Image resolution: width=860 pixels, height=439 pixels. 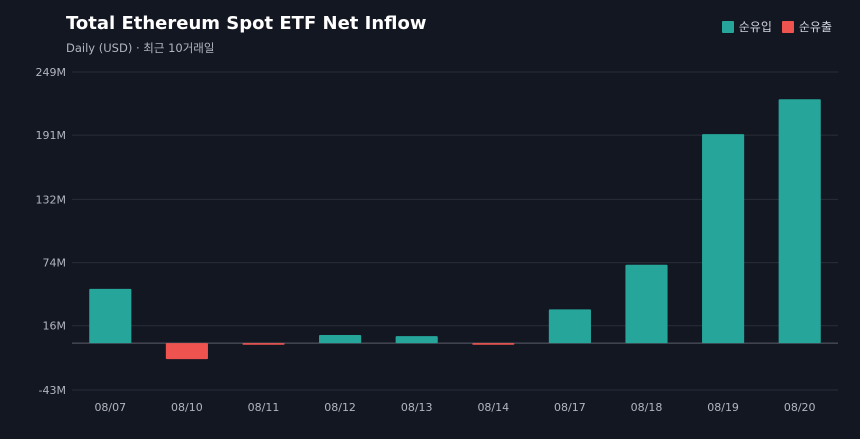 I want to click on x-tick-label: 08/19, so click(x=723, y=407).